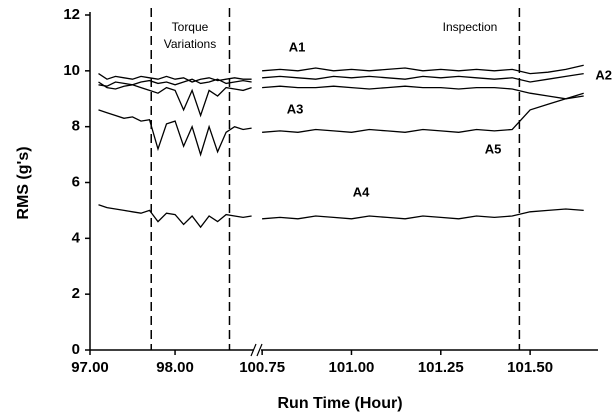 This screenshot has width=613, height=416. I want to click on series-label: A4, so click(361, 191).